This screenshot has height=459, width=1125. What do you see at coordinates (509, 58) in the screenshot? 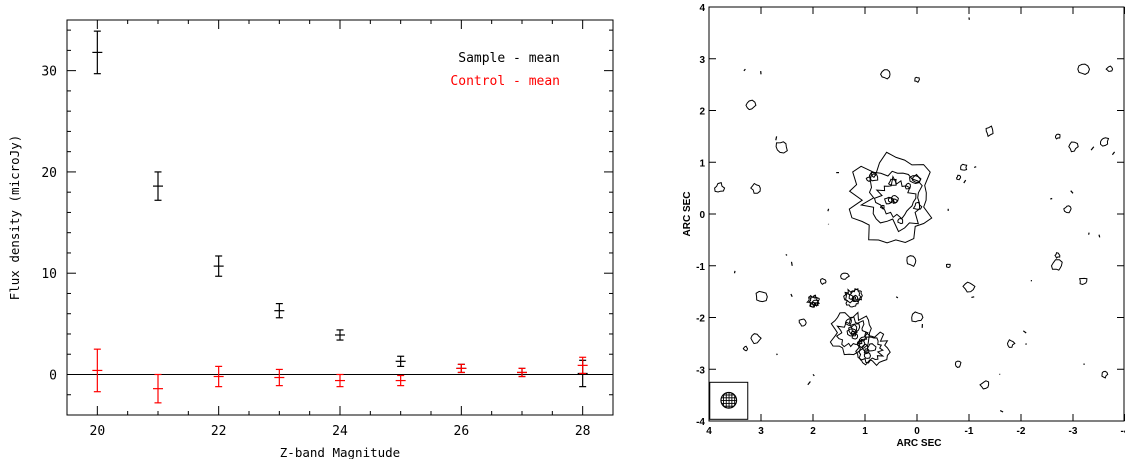
I see `legend-entry-sample: Sample - mean` at bounding box center [509, 58].